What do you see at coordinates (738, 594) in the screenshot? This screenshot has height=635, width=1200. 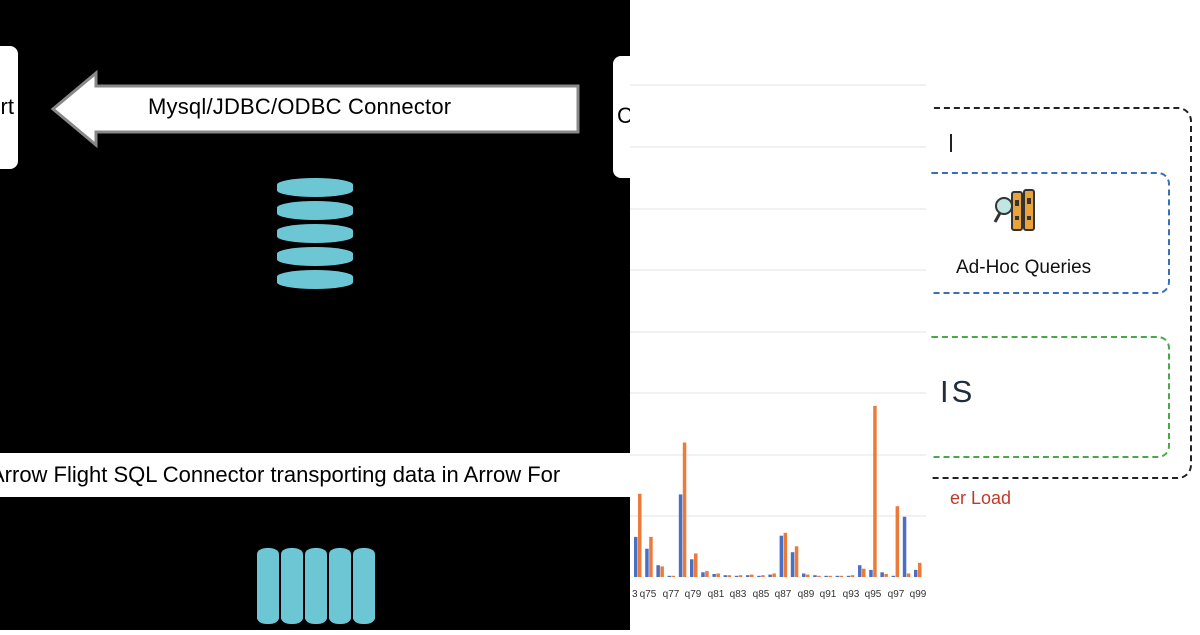 I see `x-tick-label: q83` at bounding box center [738, 594].